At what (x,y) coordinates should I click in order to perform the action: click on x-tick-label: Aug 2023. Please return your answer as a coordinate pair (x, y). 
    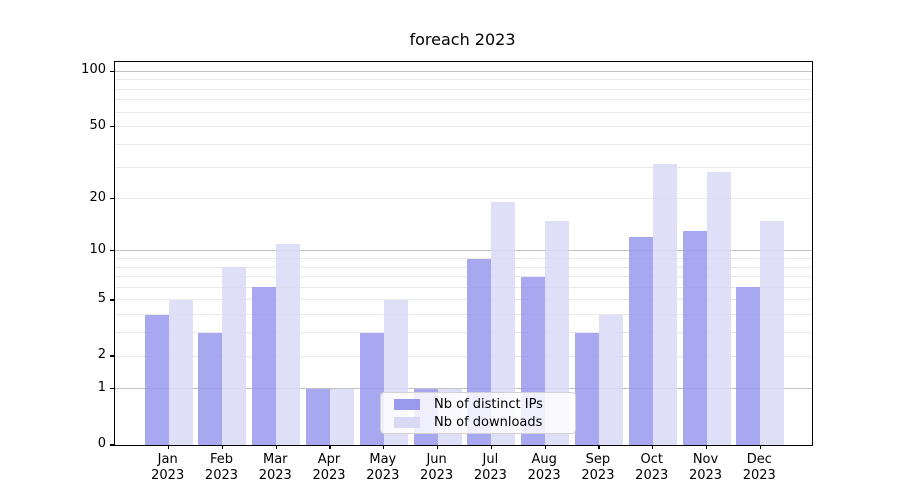
    Looking at the image, I should click on (544, 467).